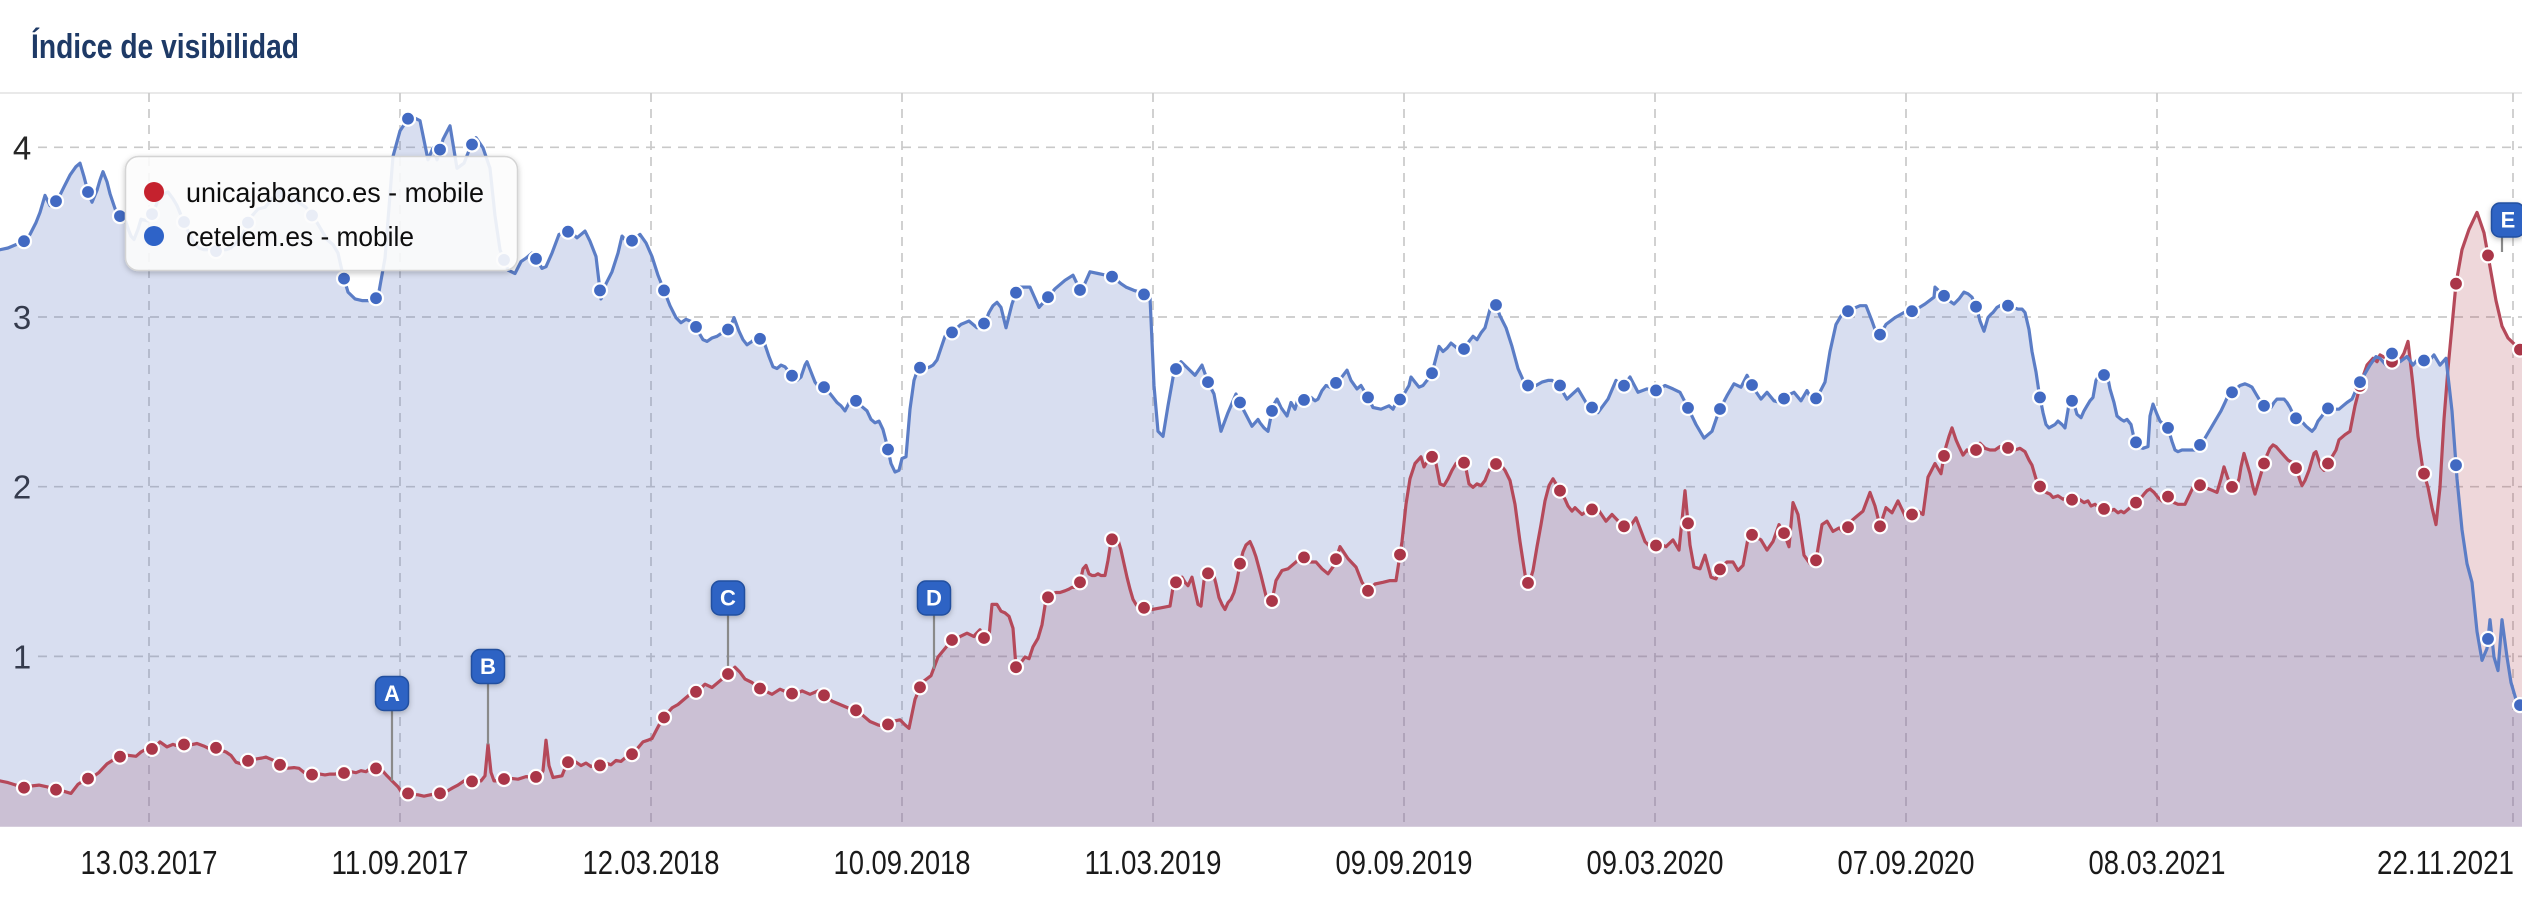  I want to click on svg-text: A, so click(392, 693).